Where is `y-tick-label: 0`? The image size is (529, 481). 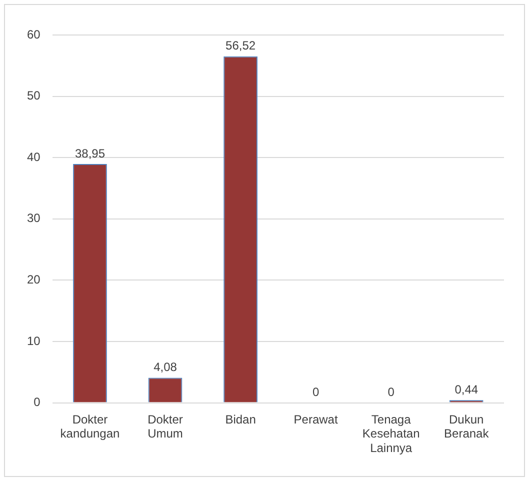 y-tick-label: 0 is located at coordinates (37, 402).